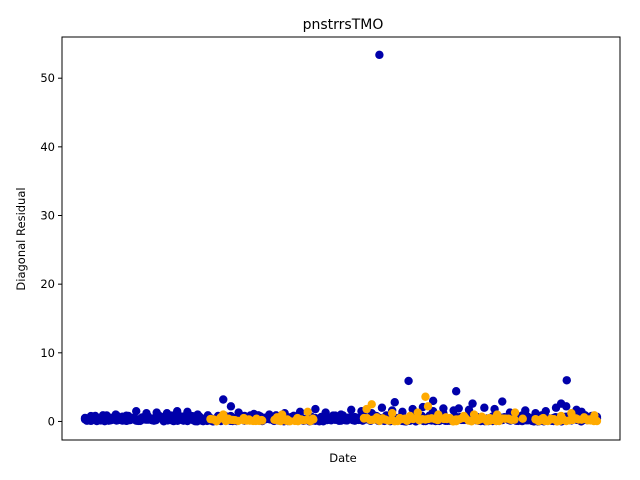  I want to click on y-tick-label: 0, so click(51, 421).